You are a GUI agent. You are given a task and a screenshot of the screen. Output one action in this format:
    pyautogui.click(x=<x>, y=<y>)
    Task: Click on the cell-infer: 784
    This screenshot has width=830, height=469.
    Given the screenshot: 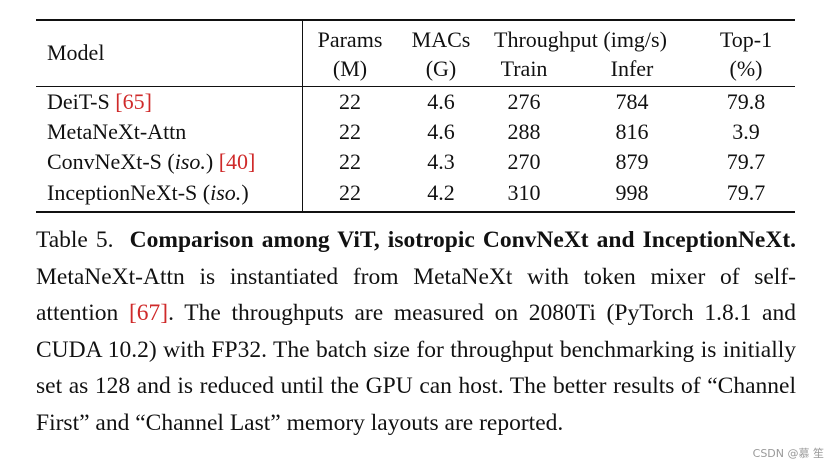 What is the action you would take?
    pyautogui.click(x=632, y=101)
    